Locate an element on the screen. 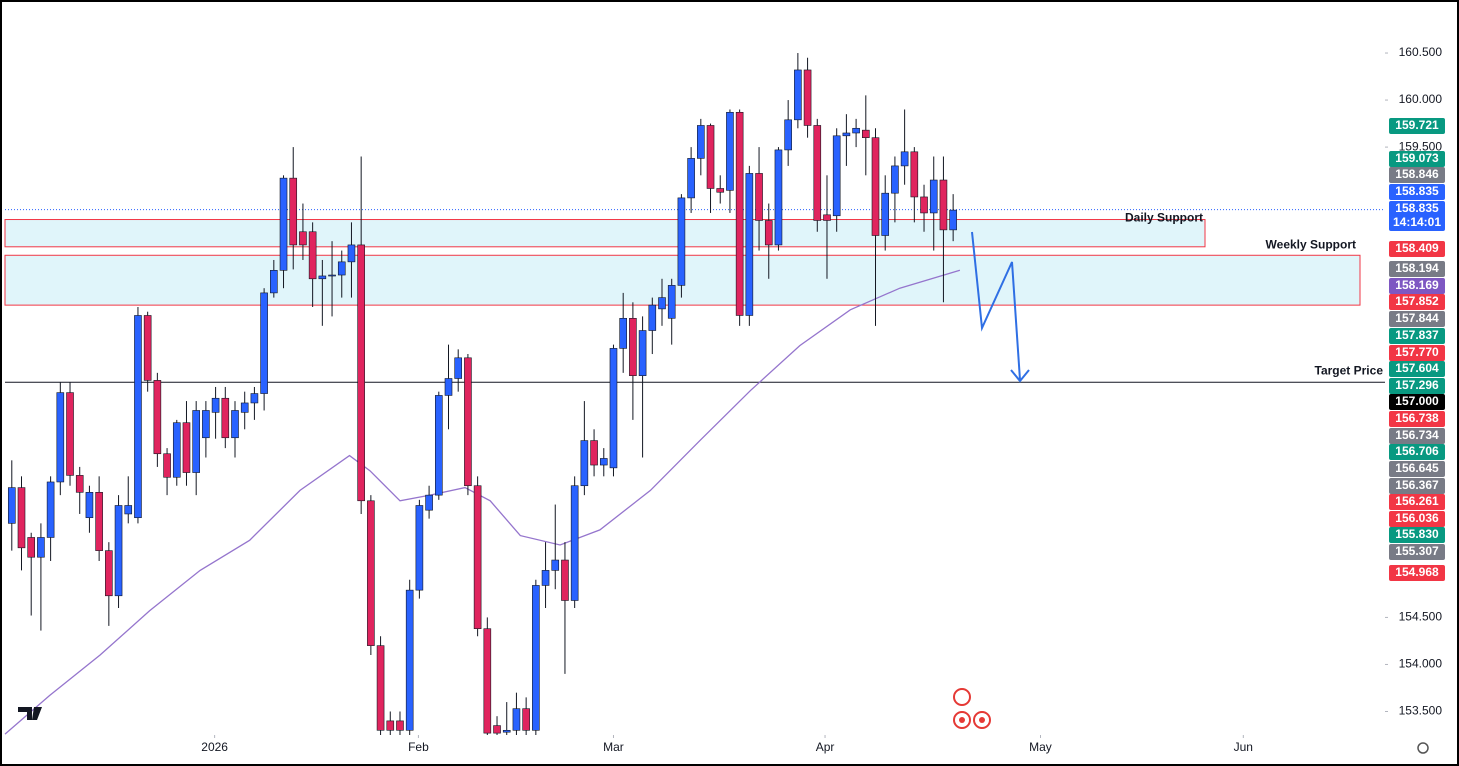 This screenshot has height=766, width=1459. price-label: 156.261 is located at coordinates (1417, 501).